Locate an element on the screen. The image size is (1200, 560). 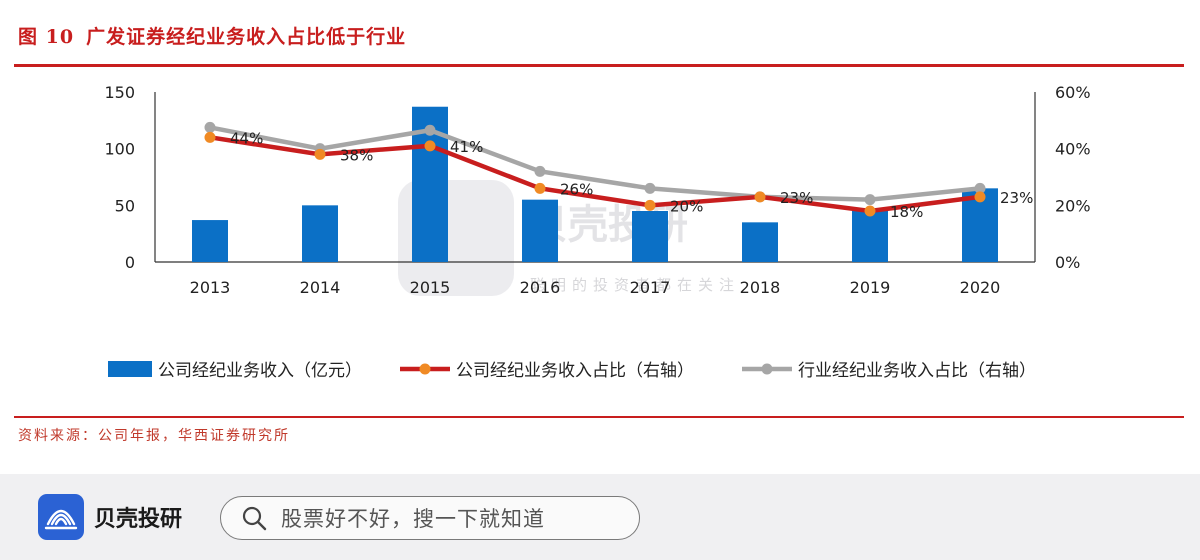
x-tick-label: 2020 is located at coordinates (980, 287).